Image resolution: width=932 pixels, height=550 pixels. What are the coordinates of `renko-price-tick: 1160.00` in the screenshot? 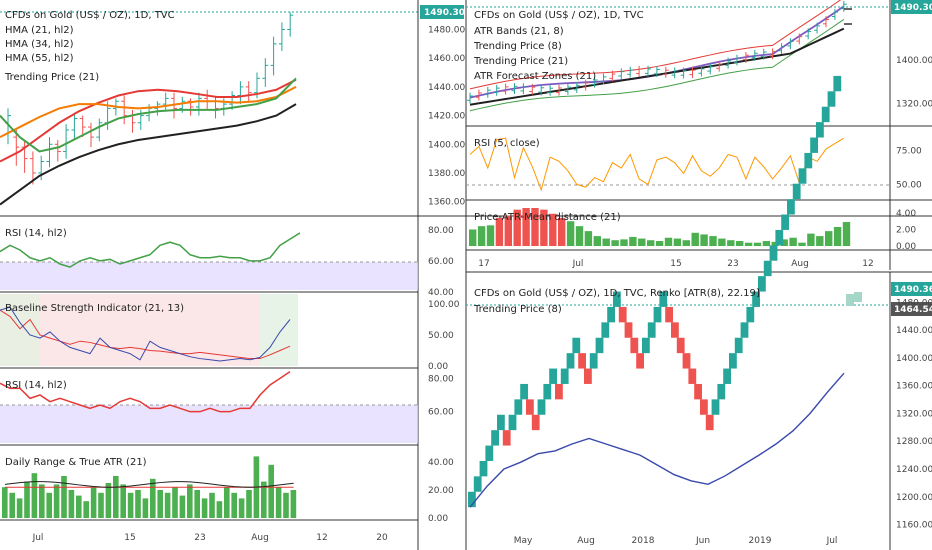 It's located at (914, 526).